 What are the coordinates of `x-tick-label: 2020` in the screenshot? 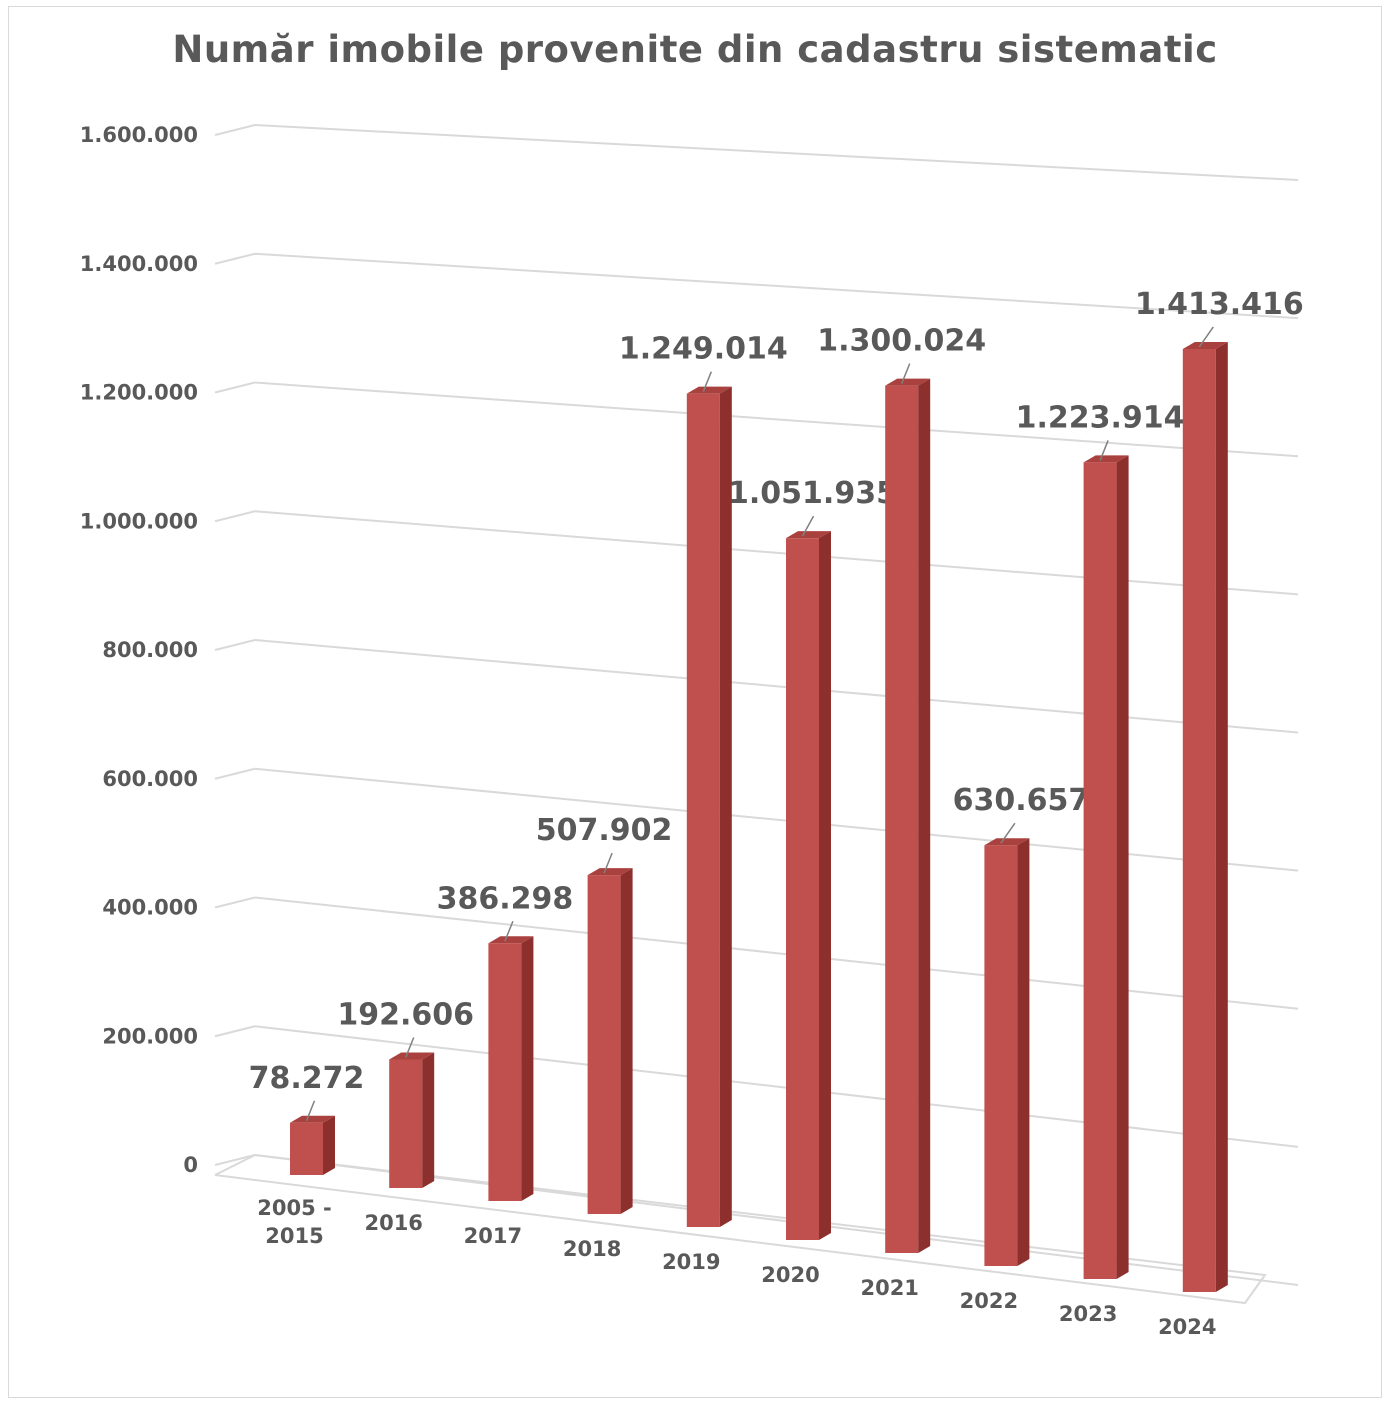 It's located at (790, 1275).